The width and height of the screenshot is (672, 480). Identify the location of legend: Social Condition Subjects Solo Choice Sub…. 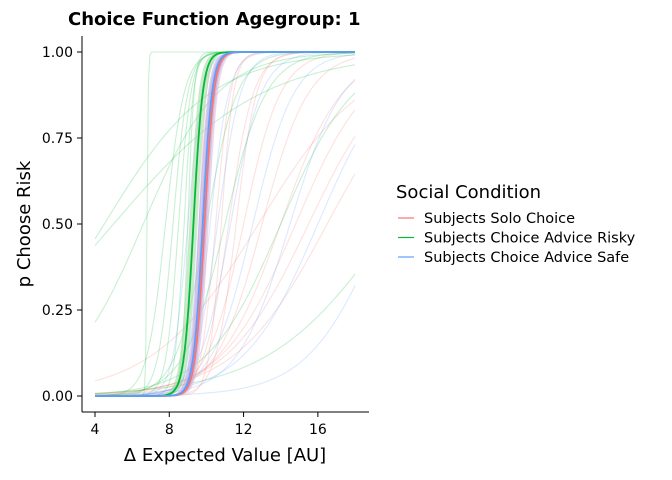
(516, 224).